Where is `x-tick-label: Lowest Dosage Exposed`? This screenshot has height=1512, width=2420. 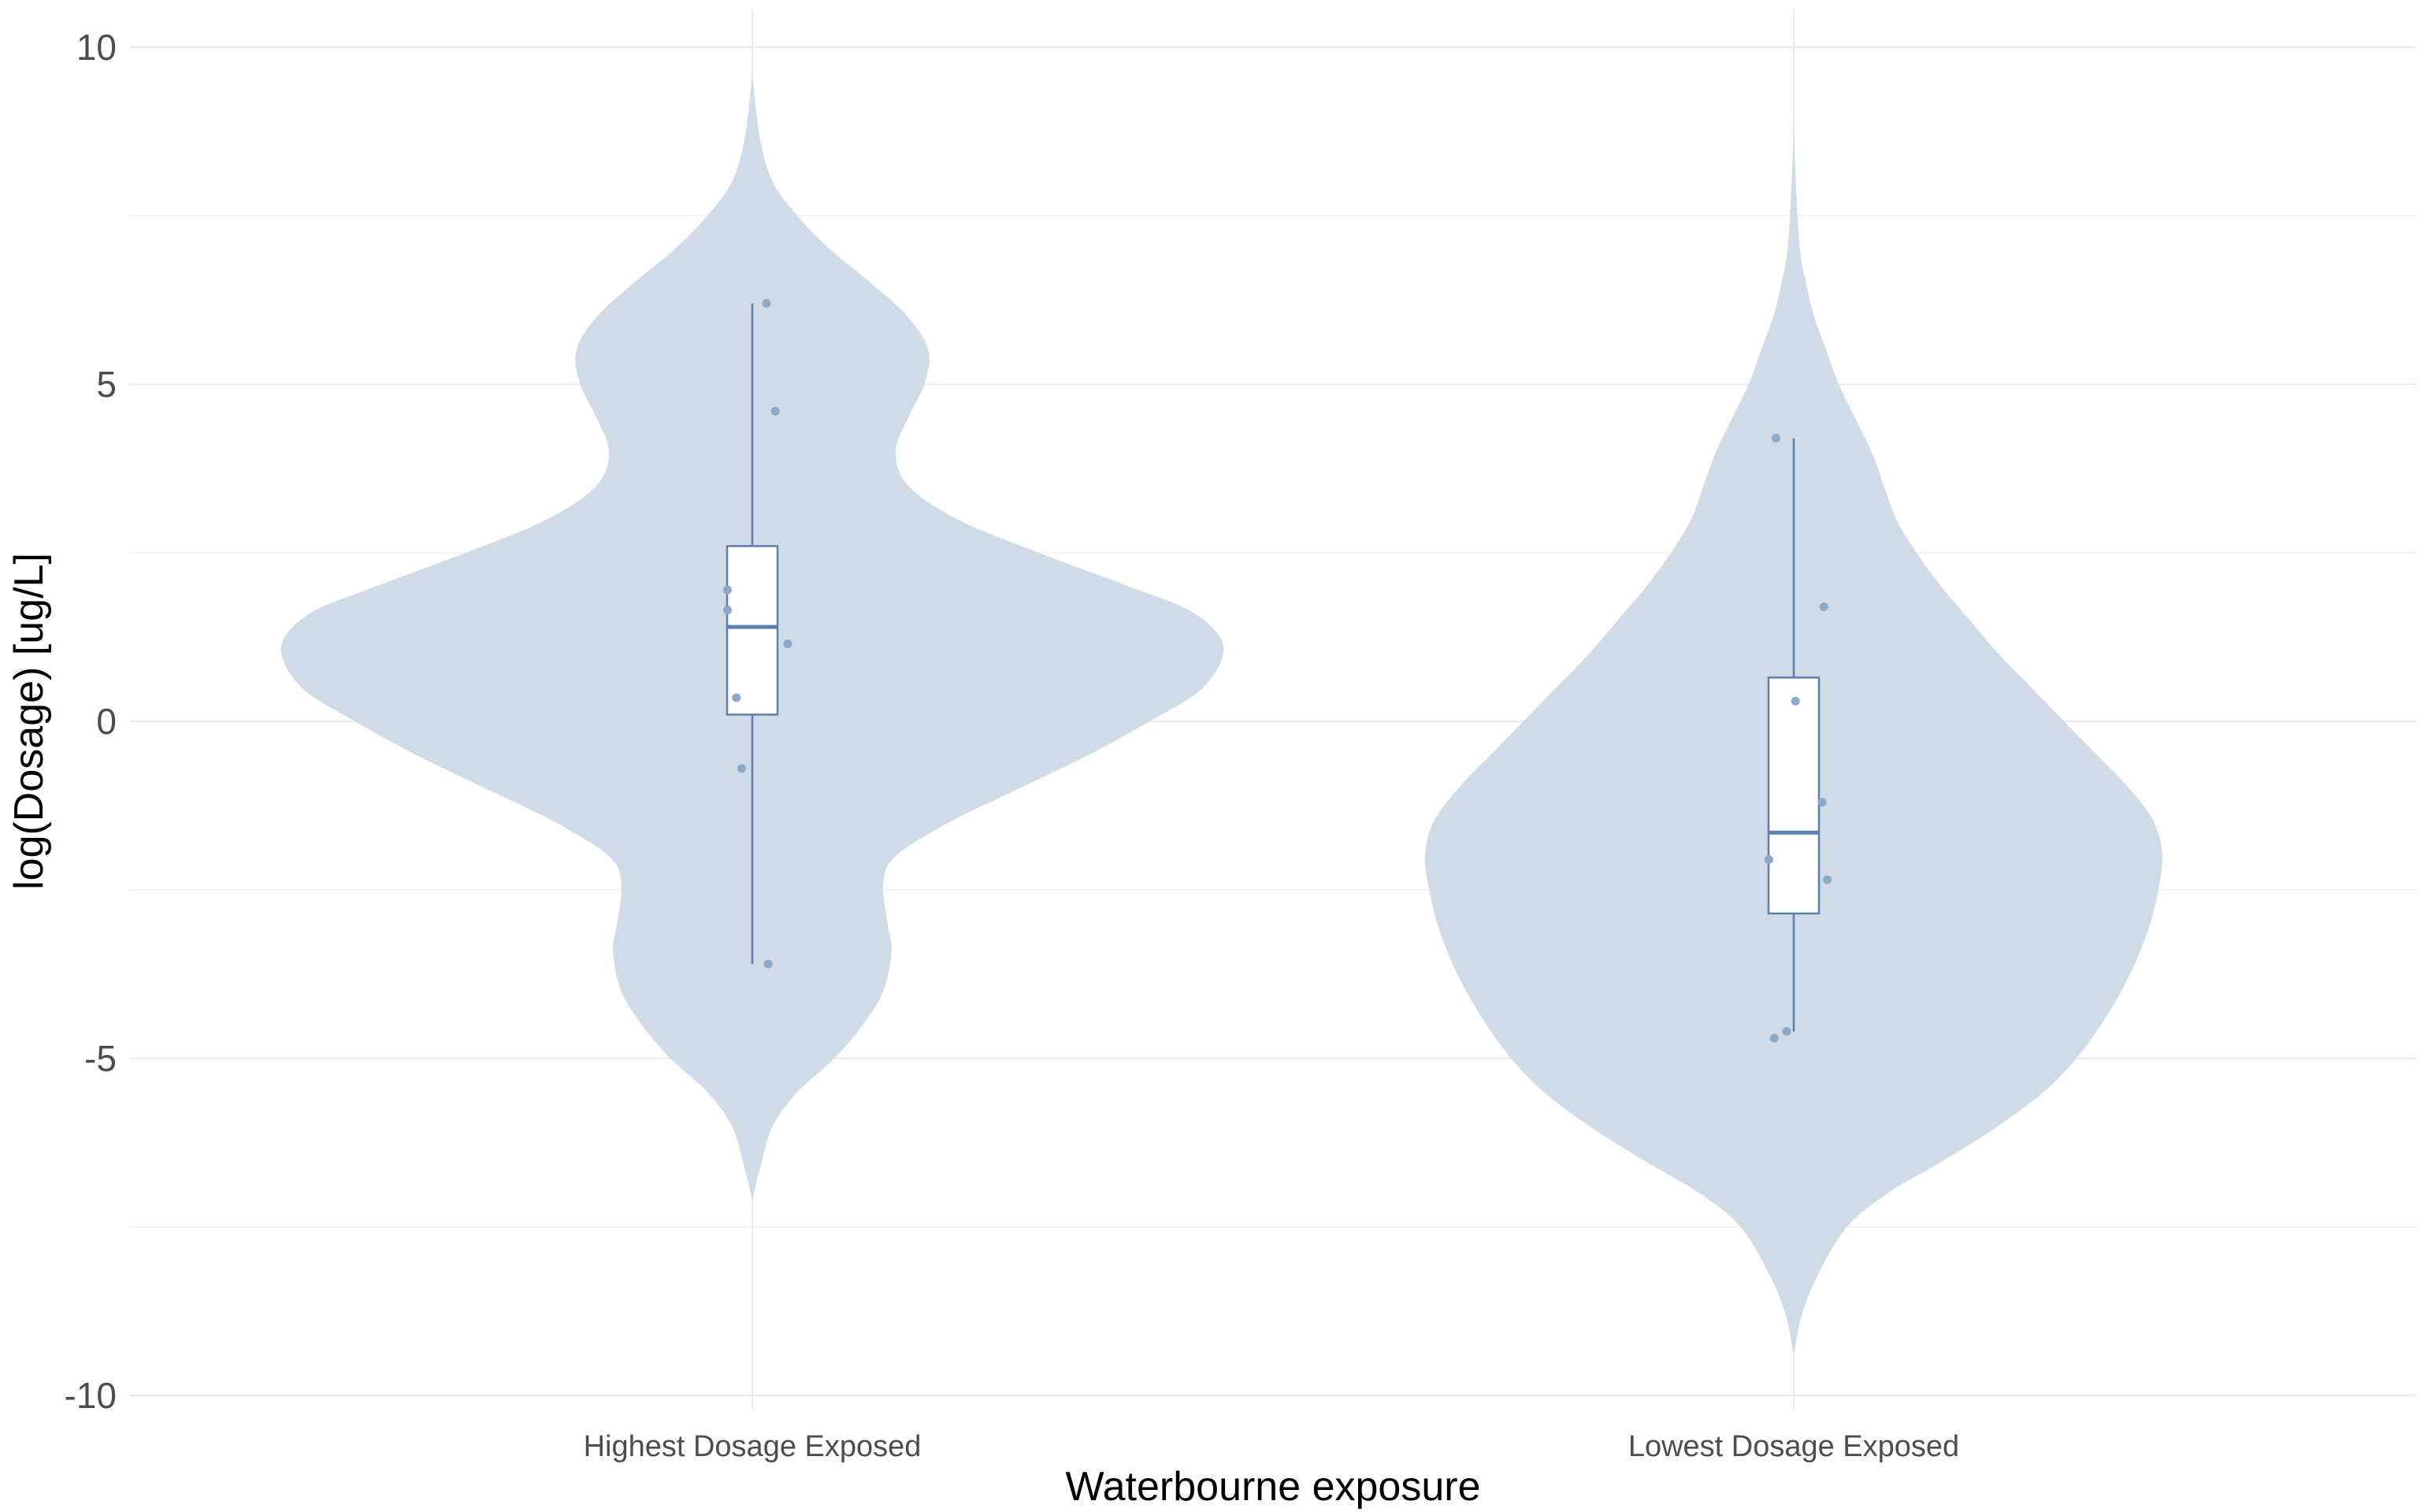
x-tick-label: Lowest Dosage Exposed is located at coordinates (1793, 1446).